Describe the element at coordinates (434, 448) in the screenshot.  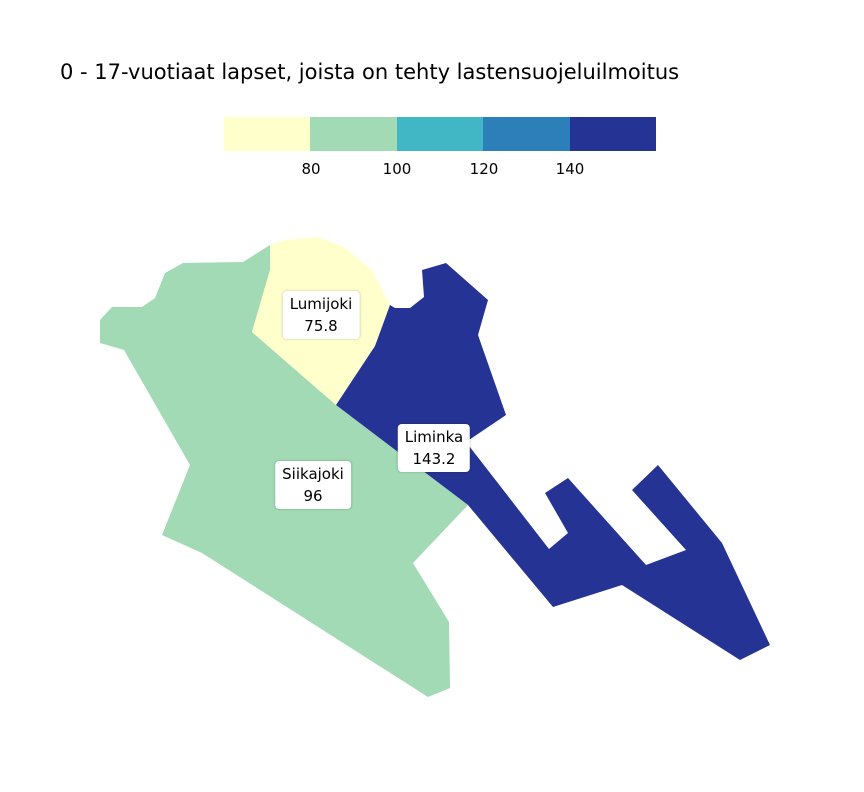
I see `region-label-liminka: Liminka 143.2` at that location.